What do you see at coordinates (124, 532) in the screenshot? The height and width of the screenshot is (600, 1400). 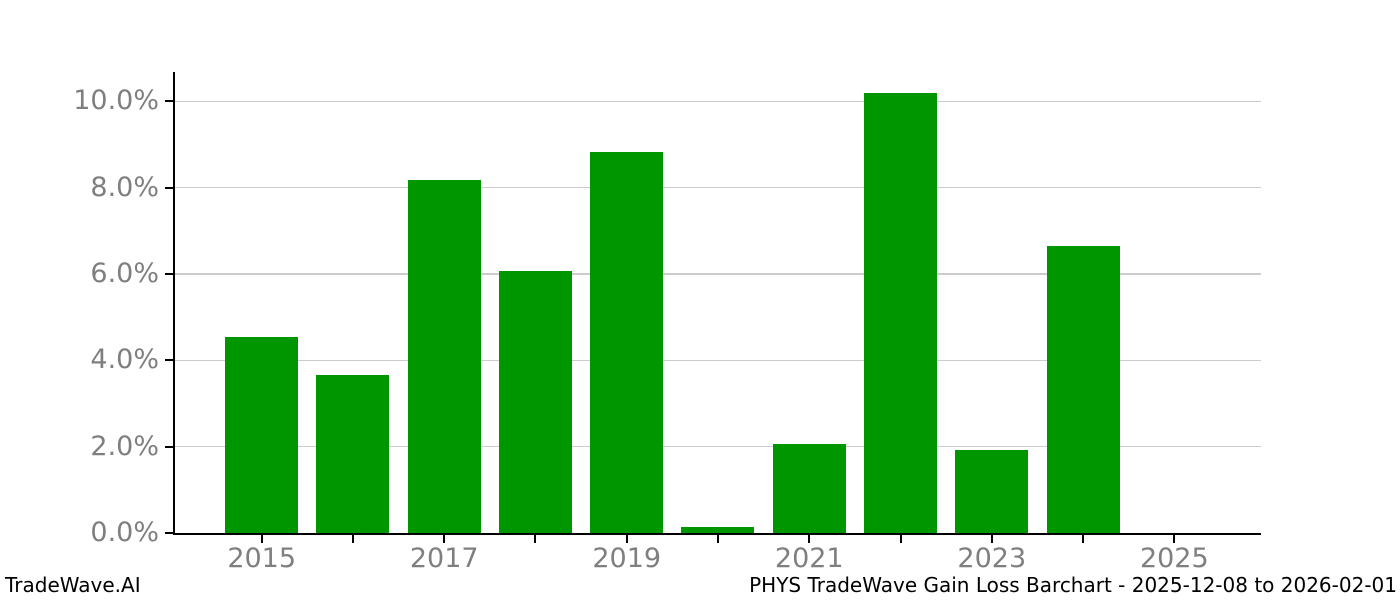 I see `y-tick-label-0: 0.0%` at bounding box center [124, 532].